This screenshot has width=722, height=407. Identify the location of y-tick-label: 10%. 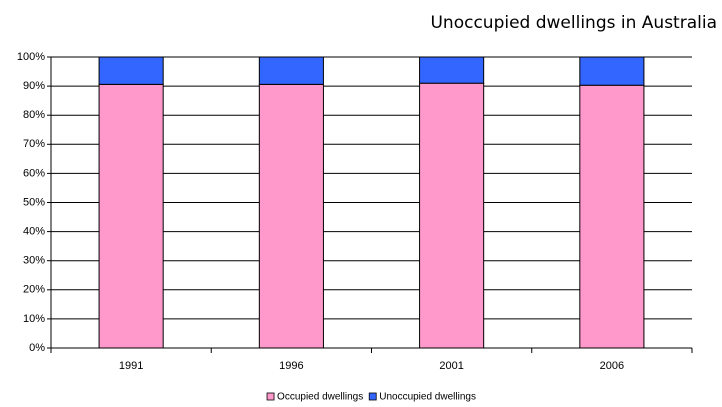
(34, 319).